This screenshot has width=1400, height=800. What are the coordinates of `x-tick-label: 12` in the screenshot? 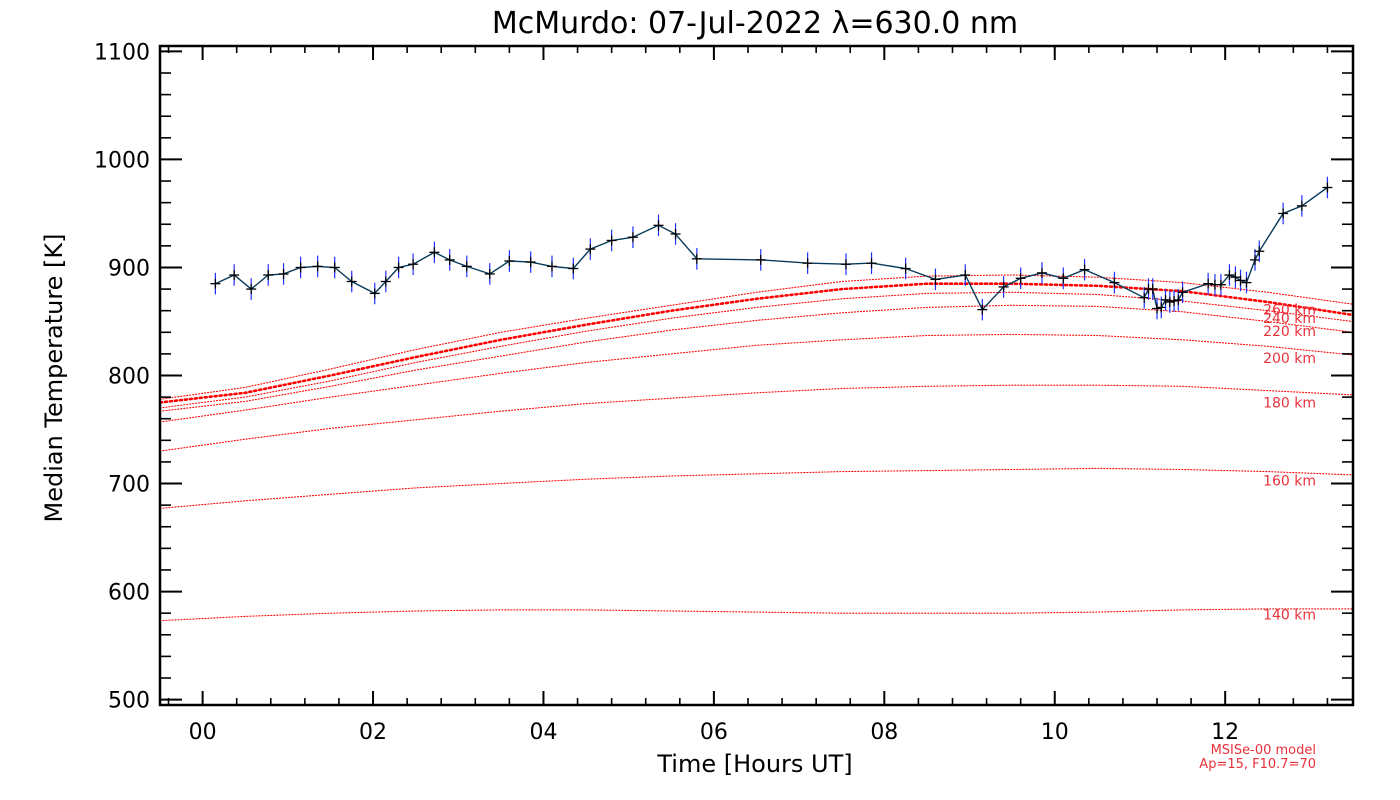 It's located at (1225, 732).